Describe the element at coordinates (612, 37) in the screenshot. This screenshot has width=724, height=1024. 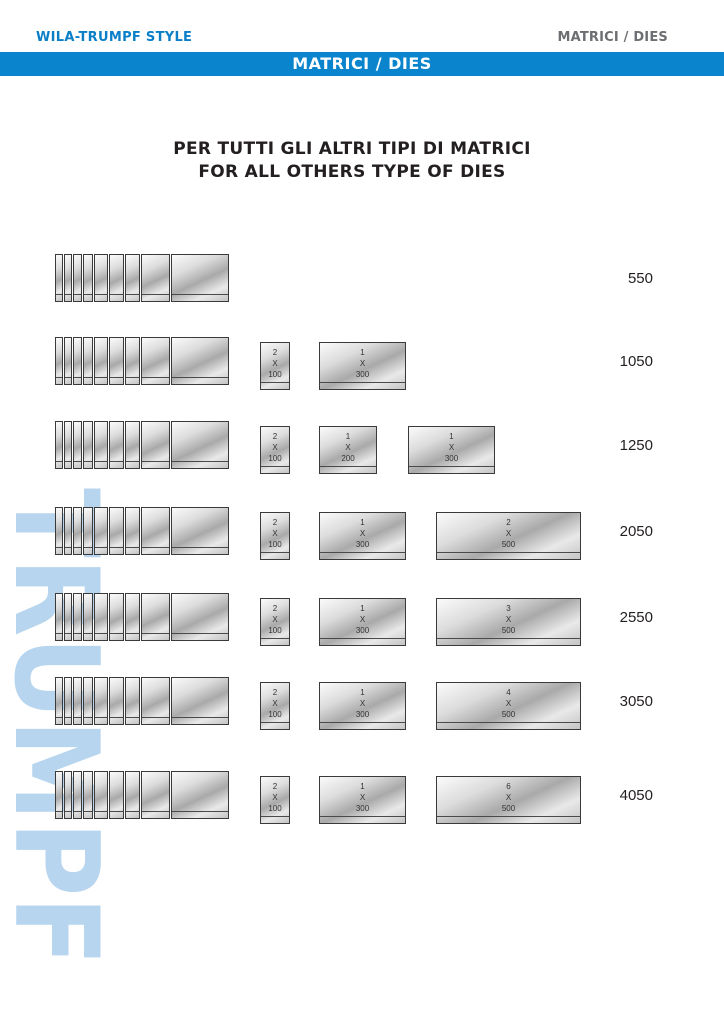
I see `header-section-label: MATRICI / DIES` at that location.